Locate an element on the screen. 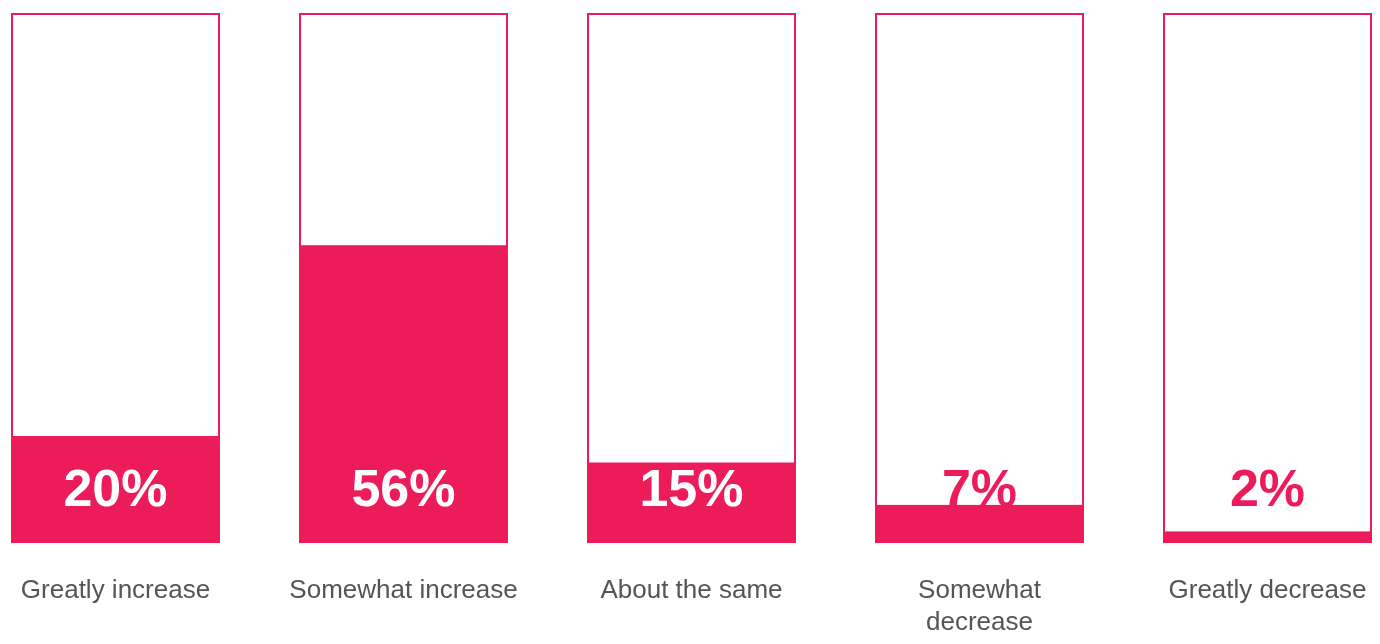  data-label: 15% is located at coordinates (691, 488).